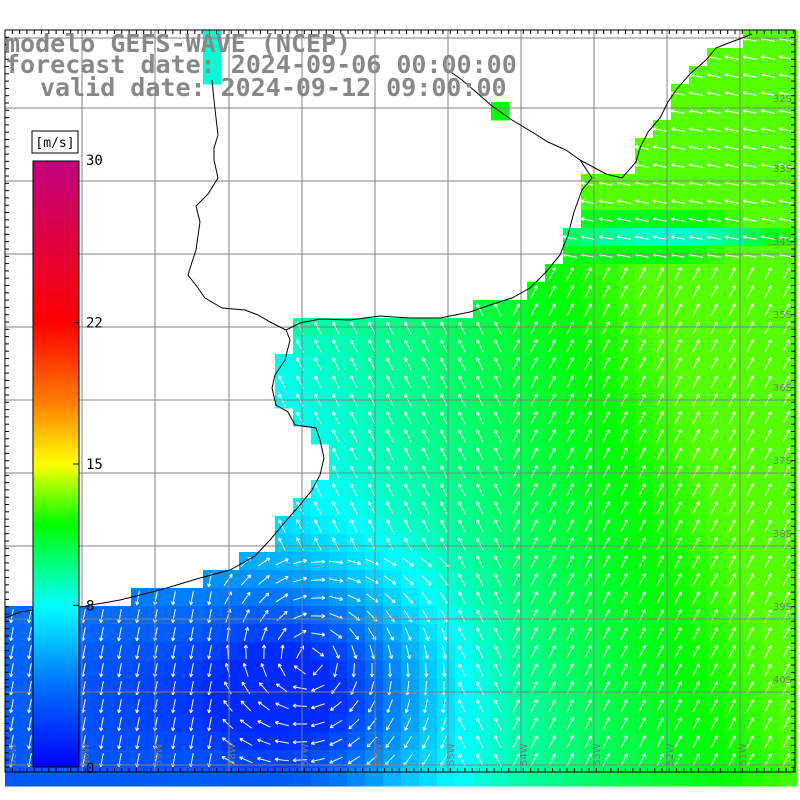  What do you see at coordinates (94, 465) in the screenshot?
I see `colorbar-tick-label: 15` at bounding box center [94, 465].